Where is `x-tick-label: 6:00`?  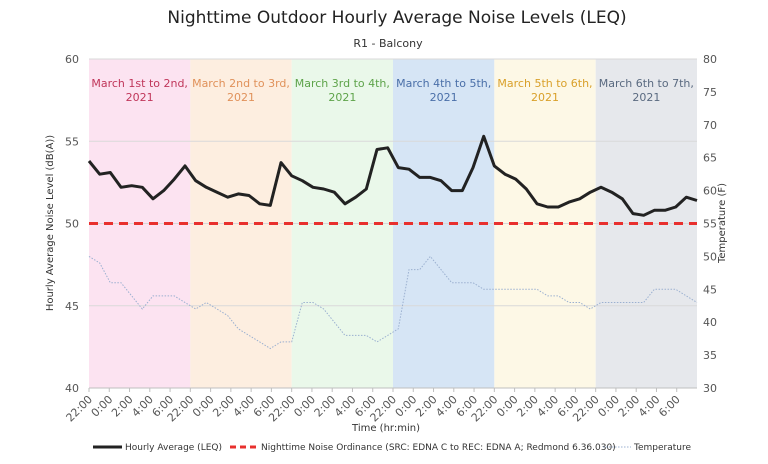 x-tick-label: 6:00 is located at coordinates (669, 406).